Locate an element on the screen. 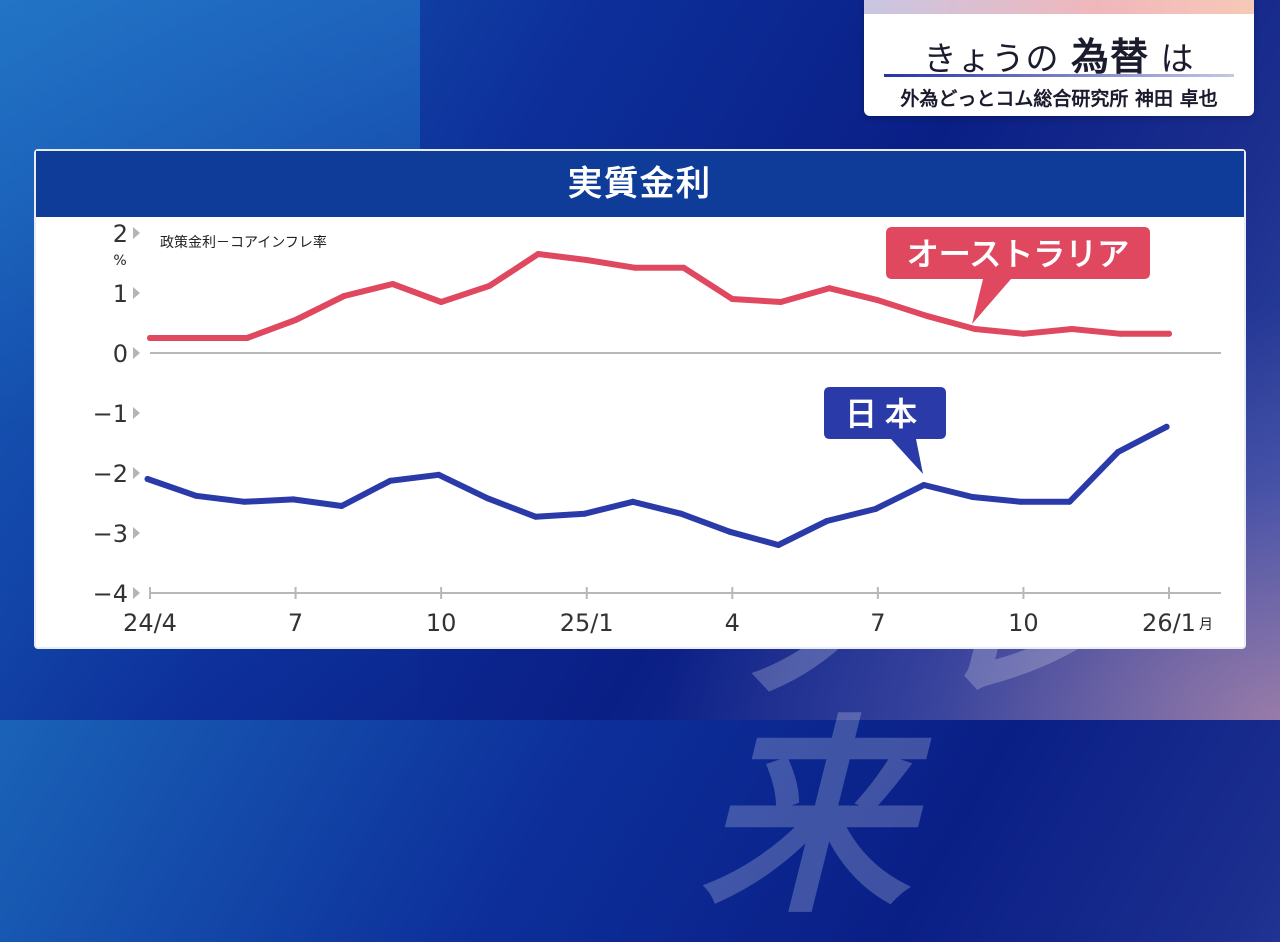 The height and width of the screenshot is (942, 1280). x-tick-label: 25/1 is located at coordinates (587, 623).